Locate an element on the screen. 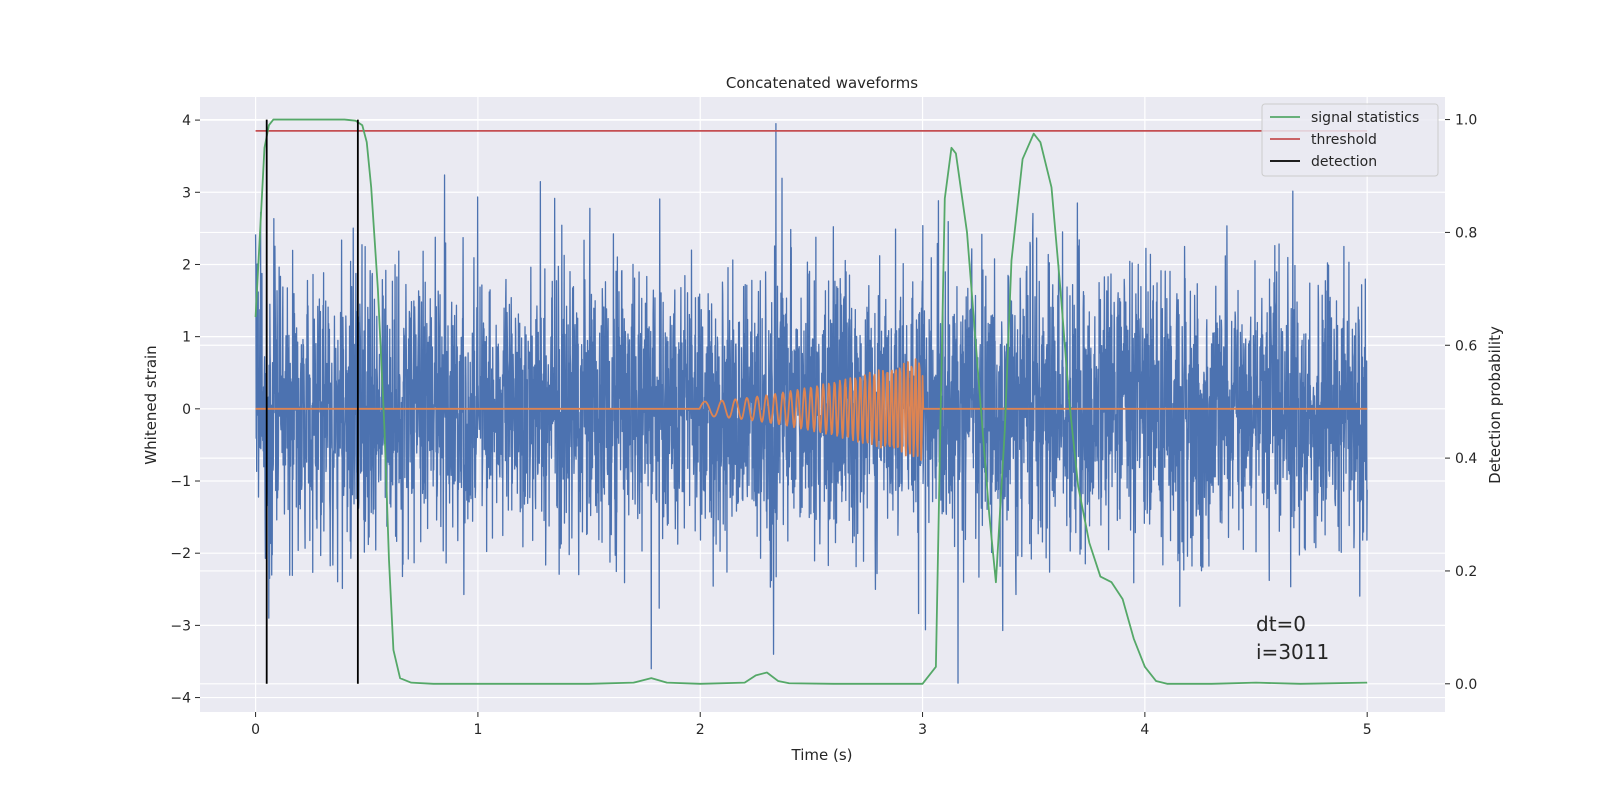  y2-axis-label: Detection probability is located at coordinates (1495, 405).